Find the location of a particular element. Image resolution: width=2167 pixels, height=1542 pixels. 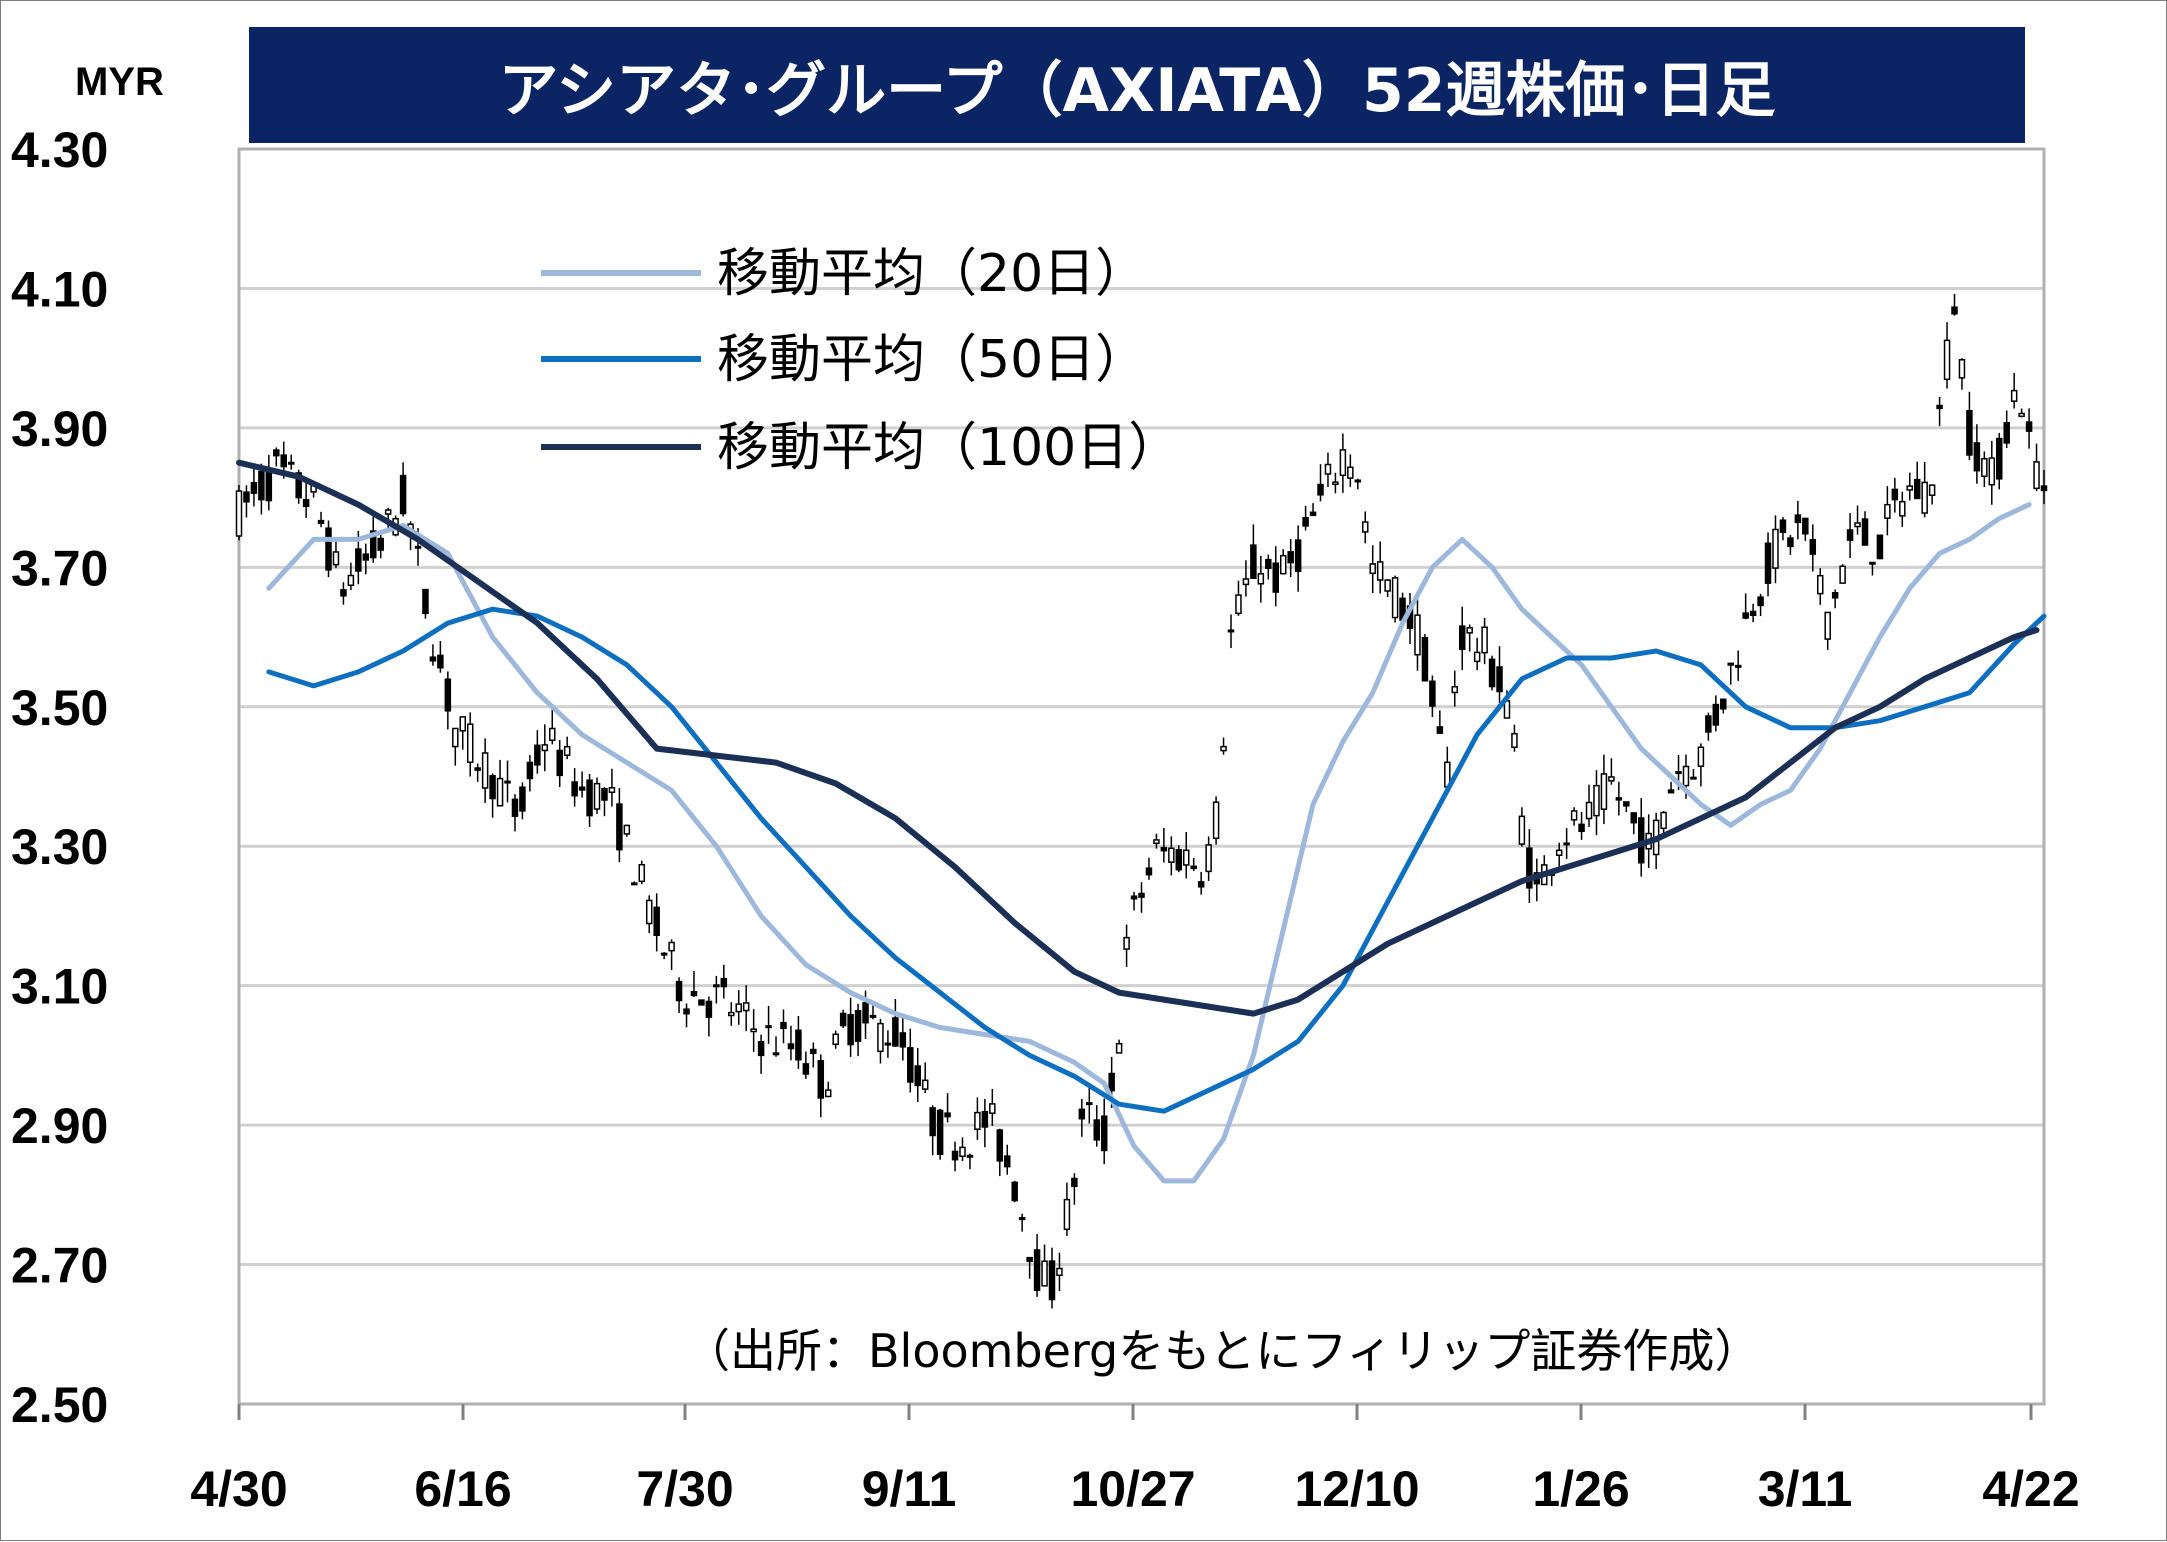

legend-label-ma20: 移動平均（20日） is located at coordinates (932, 274).